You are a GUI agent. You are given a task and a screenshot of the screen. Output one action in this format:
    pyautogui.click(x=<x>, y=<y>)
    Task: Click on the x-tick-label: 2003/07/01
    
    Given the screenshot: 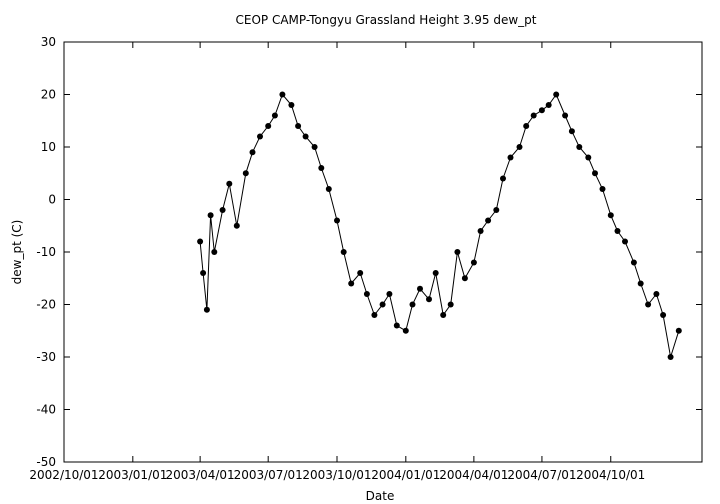 What is the action you would take?
    pyautogui.click(x=268, y=475)
    